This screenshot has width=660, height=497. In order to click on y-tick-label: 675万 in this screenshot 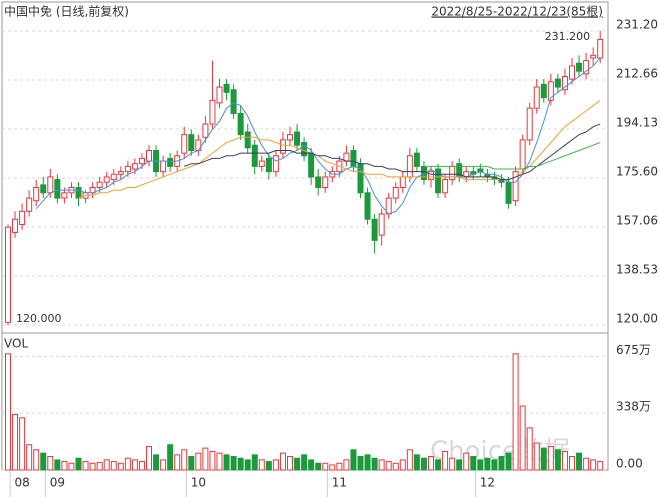, I will do `click(633, 350)`.